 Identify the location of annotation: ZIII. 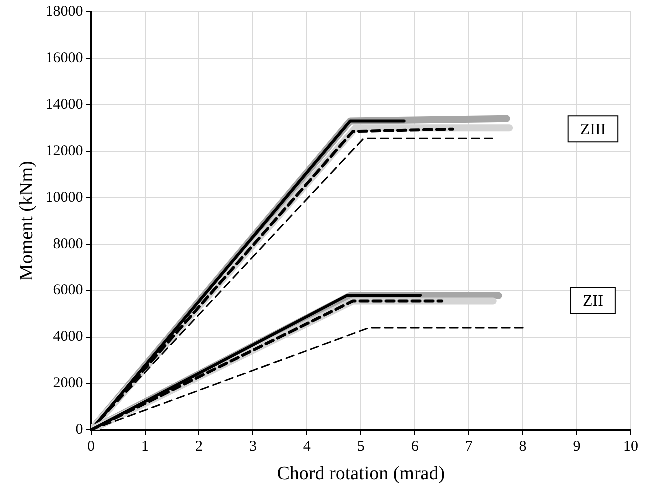
(593, 129).